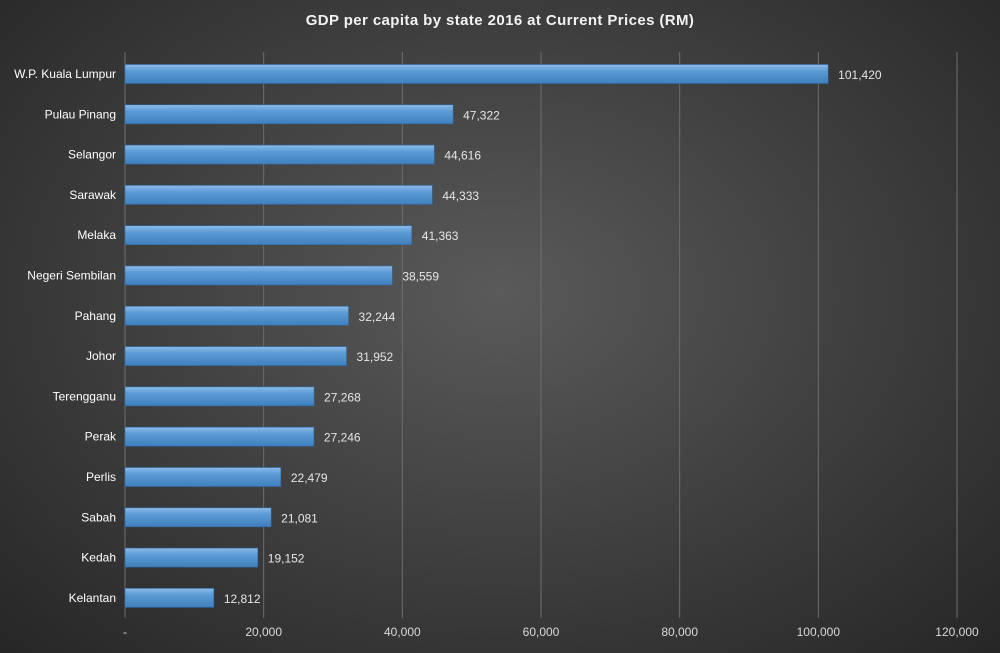  What do you see at coordinates (481, 115) in the screenshot?
I see `data-label: 47,322` at bounding box center [481, 115].